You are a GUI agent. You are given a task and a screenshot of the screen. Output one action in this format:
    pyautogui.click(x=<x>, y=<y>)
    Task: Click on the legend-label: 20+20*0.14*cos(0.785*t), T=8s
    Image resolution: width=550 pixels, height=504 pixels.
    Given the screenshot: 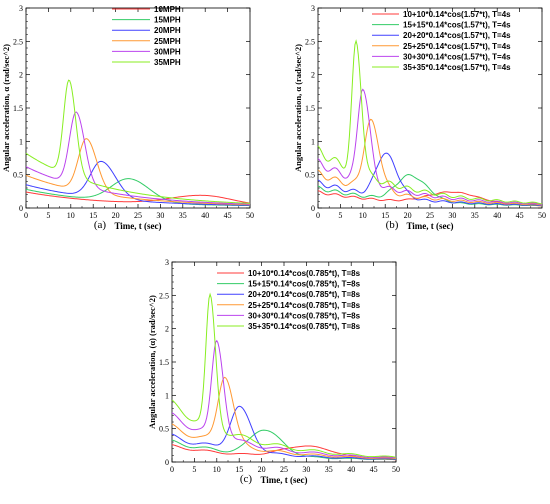 What is the action you would take?
    pyautogui.click(x=304, y=294)
    